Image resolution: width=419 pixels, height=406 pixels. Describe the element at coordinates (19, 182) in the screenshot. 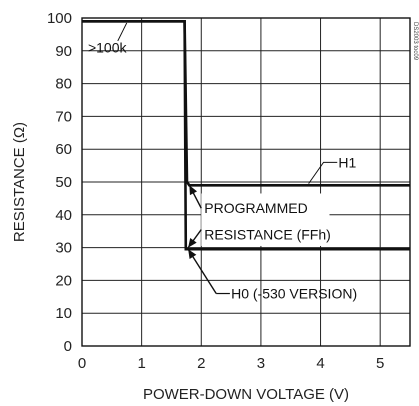

I see `y-axis-label: RESISTANCE (Ω)` at that location.